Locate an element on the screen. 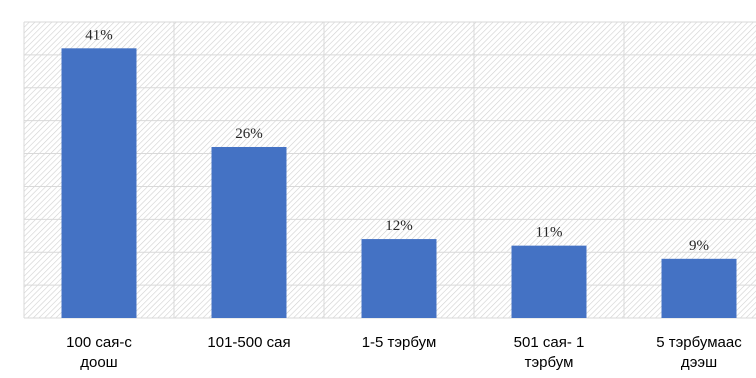 The image size is (756, 378). x-tick-label-line: доош is located at coordinates (98, 362).